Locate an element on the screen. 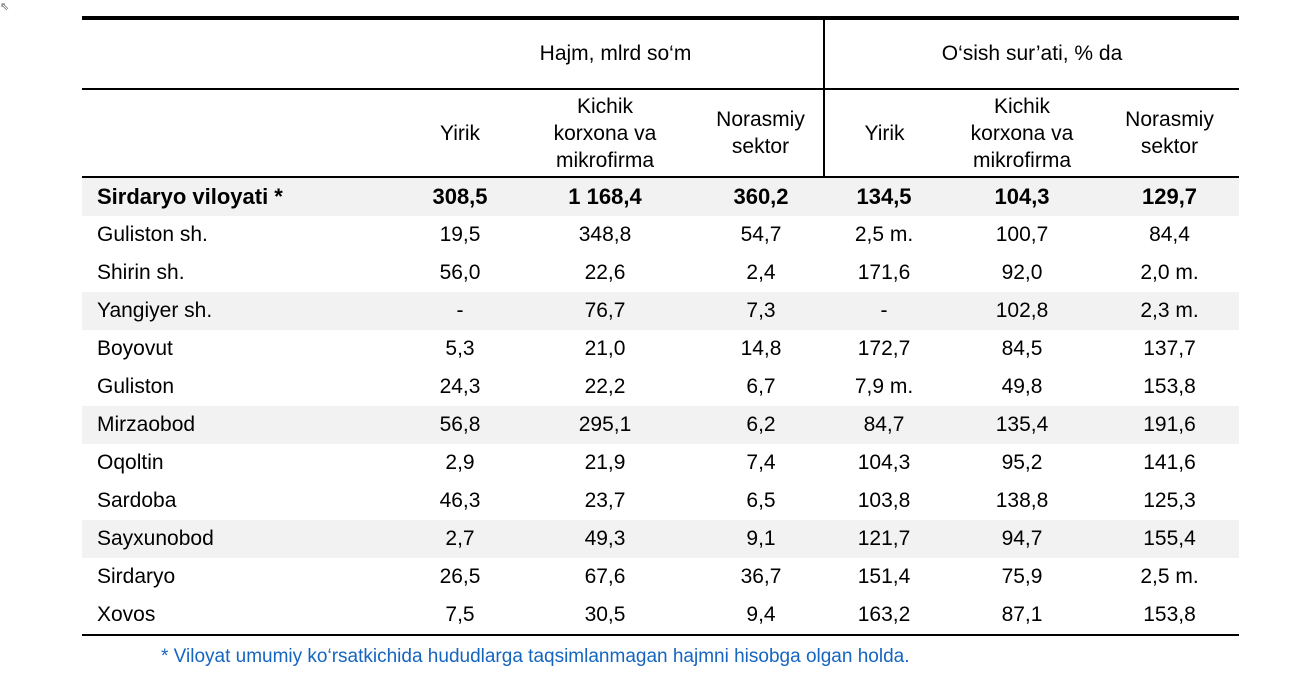 This screenshot has height=694, width=1315. header-small-growth-line1: Kichik is located at coordinates (1022, 106).